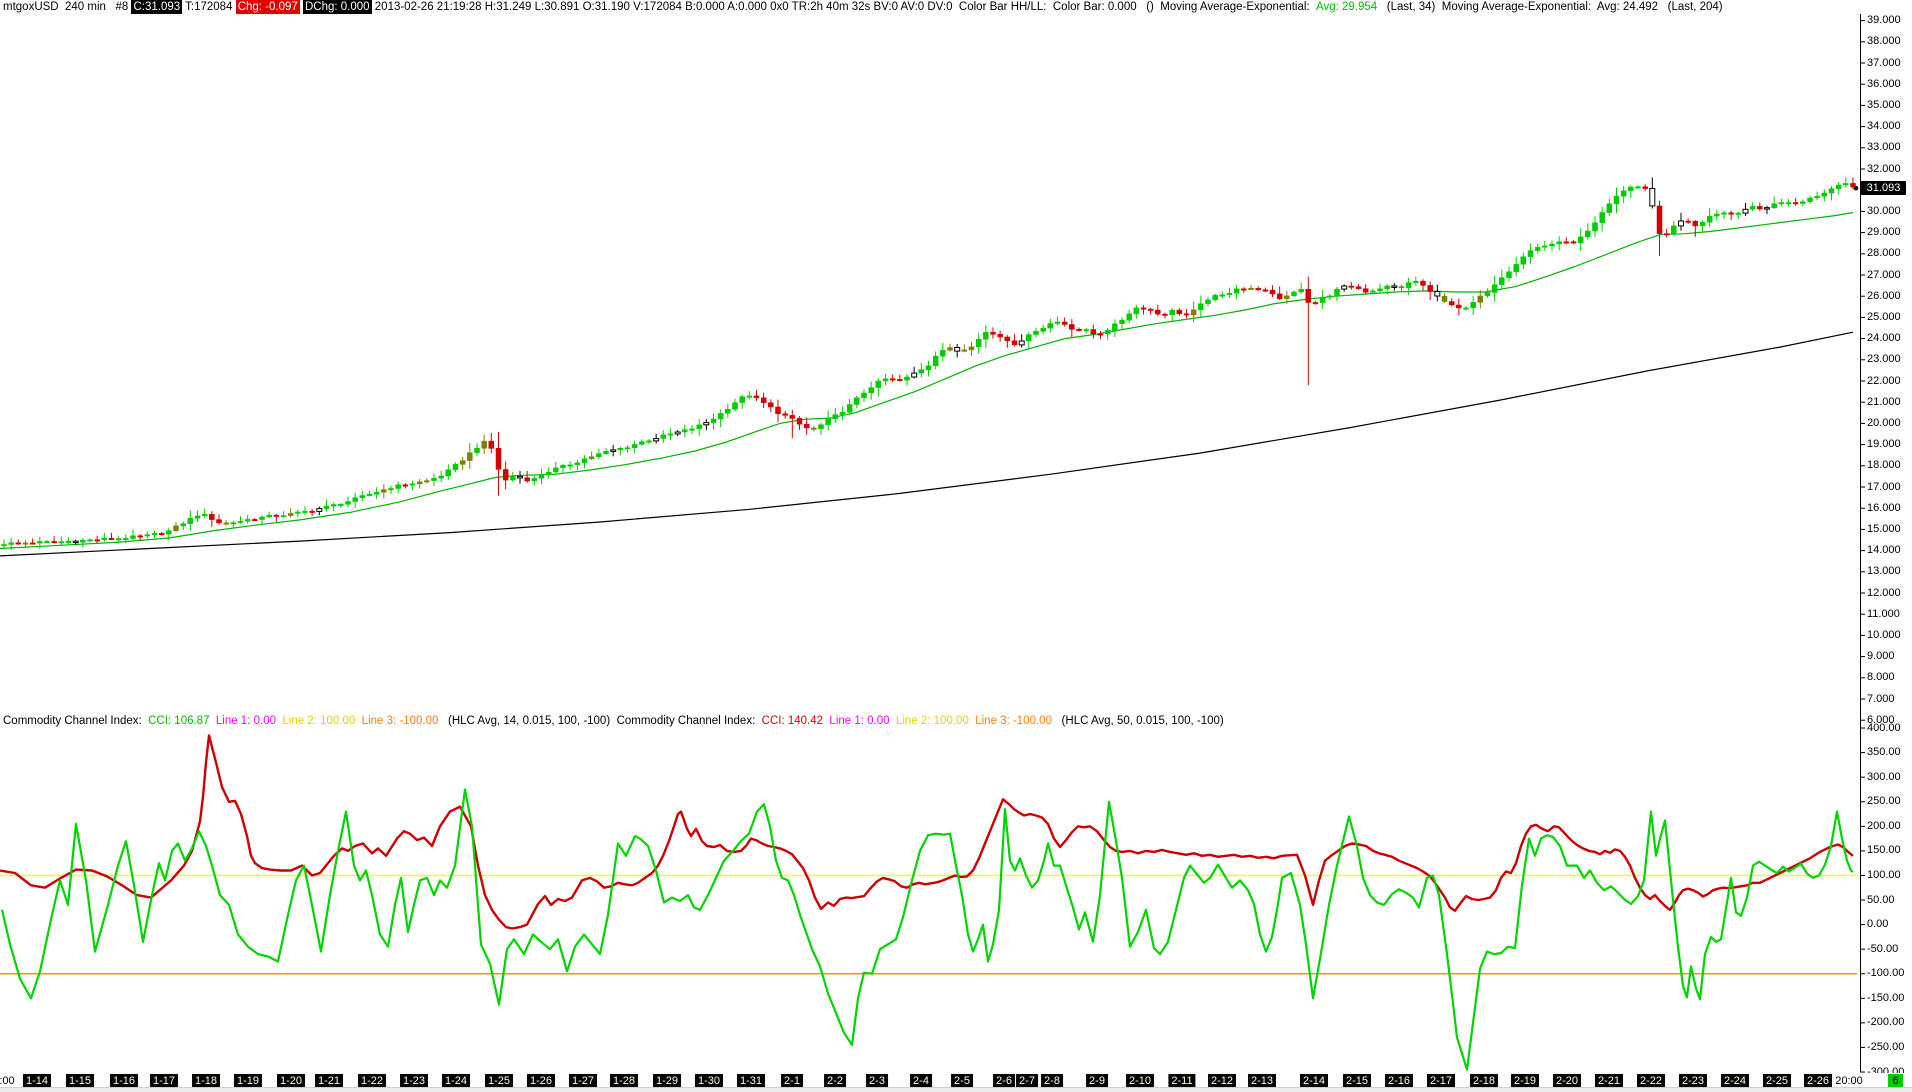 The image size is (1912, 1092). I want to click on price-tick-label: 11.000, so click(1883, 613).